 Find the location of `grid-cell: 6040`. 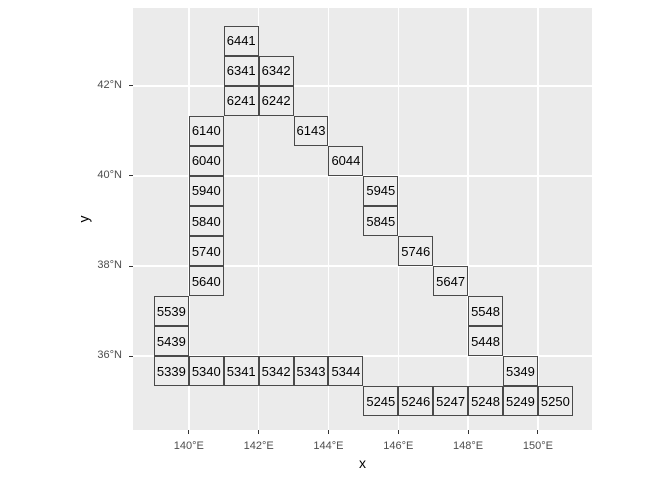

grid-cell: 6040 is located at coordinates (206, 160).